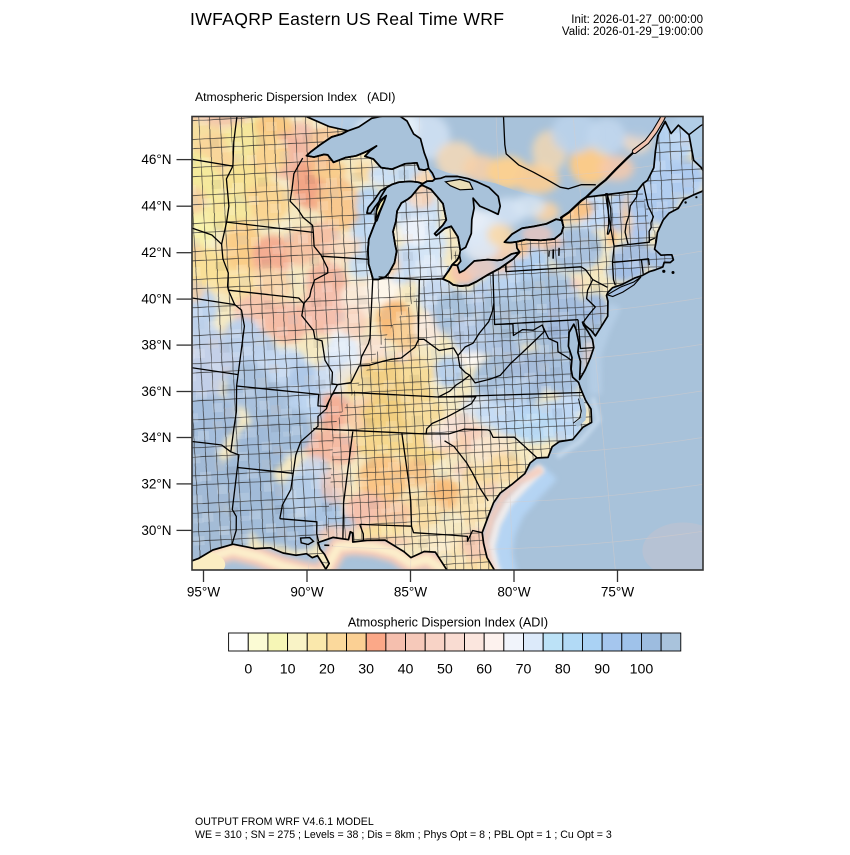 Image resolution: width=850 pixels, height=855 pixels. What do you see at coordinates (513, 592) in the screenshot?
I see `svg-text: 80°W` at bounding box center [513, 592].